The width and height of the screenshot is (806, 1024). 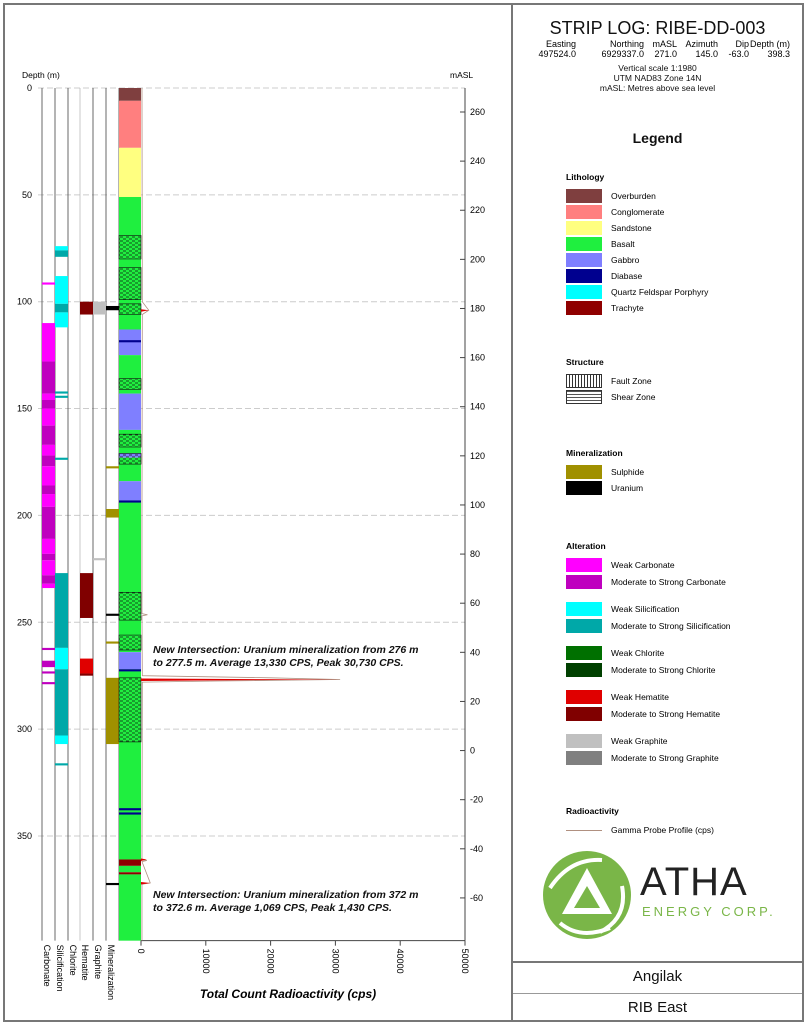 I want to click on note-datum: UTM NAD83 Zone 14N, so click(x=657, y=78).